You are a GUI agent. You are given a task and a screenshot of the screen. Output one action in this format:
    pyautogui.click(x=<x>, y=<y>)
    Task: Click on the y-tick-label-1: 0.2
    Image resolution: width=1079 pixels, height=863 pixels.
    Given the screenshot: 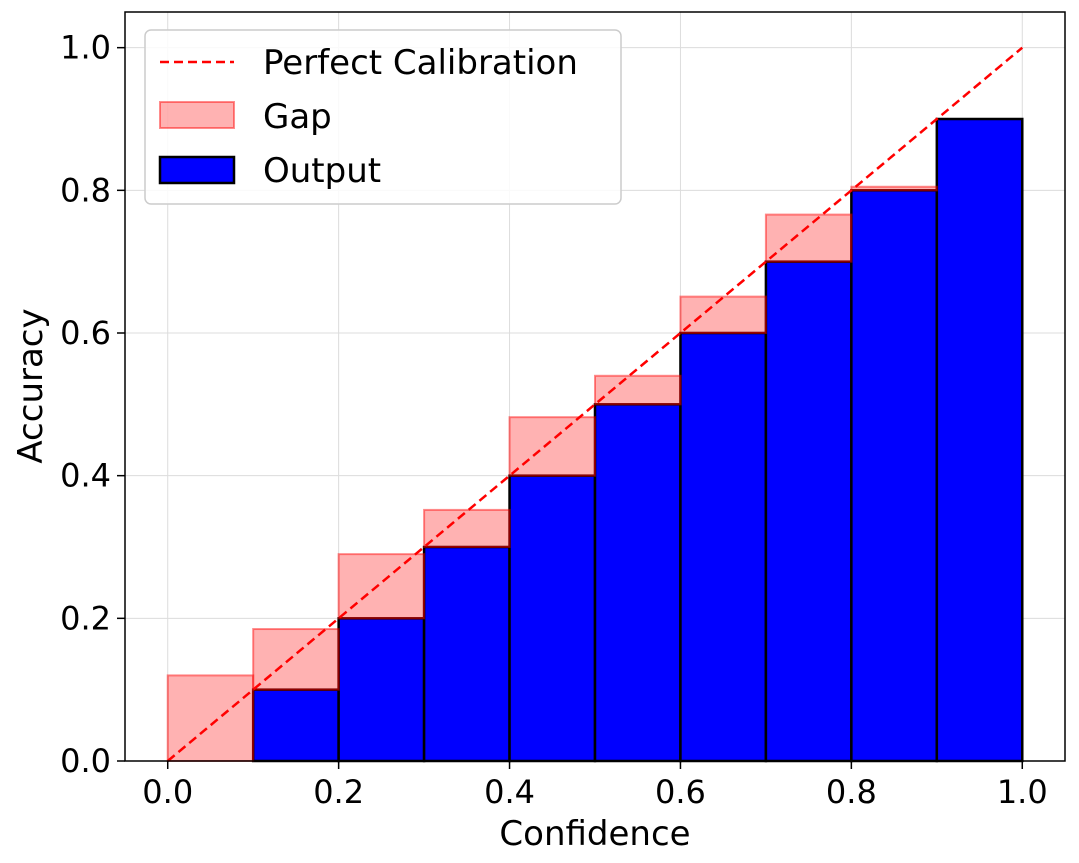 What is the action you would take?
    pyautogui.click(x=85, y=618)
    